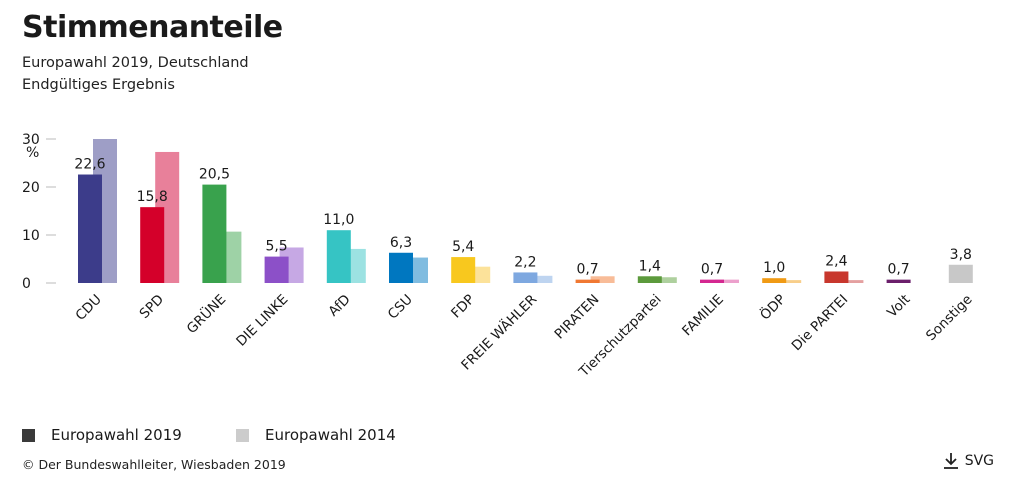  I want to click on bar-value-label: 20,5, so click(214, 175).